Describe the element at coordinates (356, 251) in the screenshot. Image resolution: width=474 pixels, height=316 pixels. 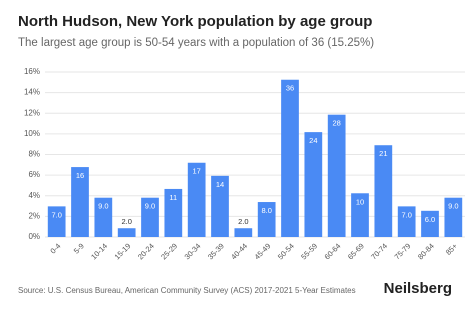
I see `x-tick-label: 65-69` at that location.